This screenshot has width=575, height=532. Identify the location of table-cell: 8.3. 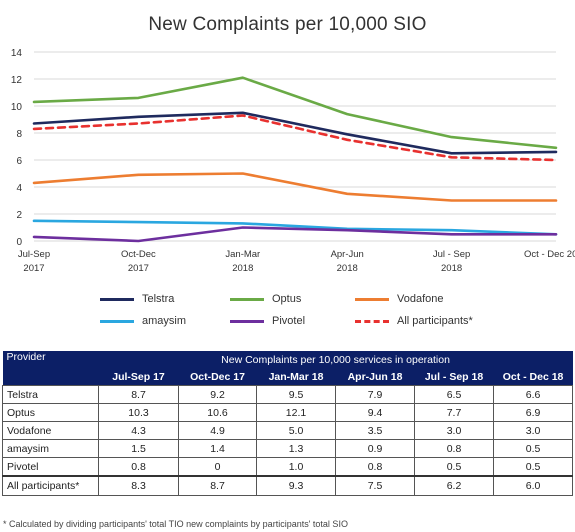
(138, 485).